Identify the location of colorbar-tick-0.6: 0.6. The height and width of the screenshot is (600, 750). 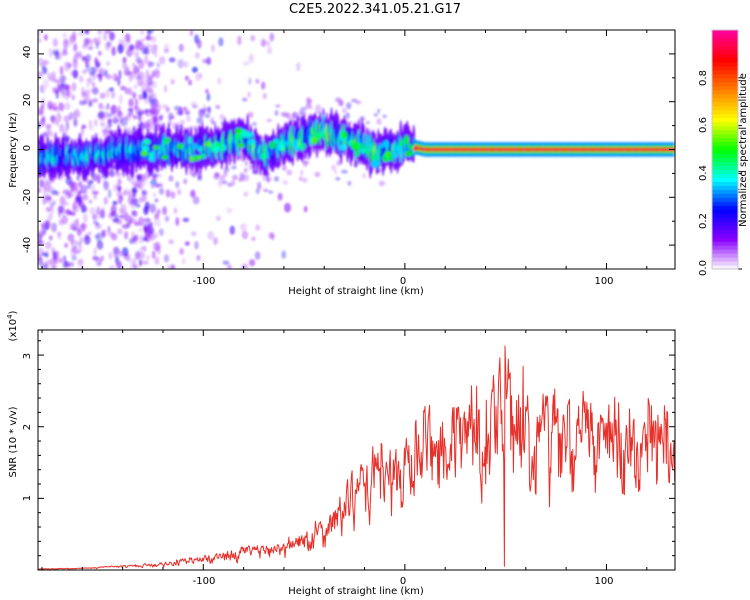
(703, 125).